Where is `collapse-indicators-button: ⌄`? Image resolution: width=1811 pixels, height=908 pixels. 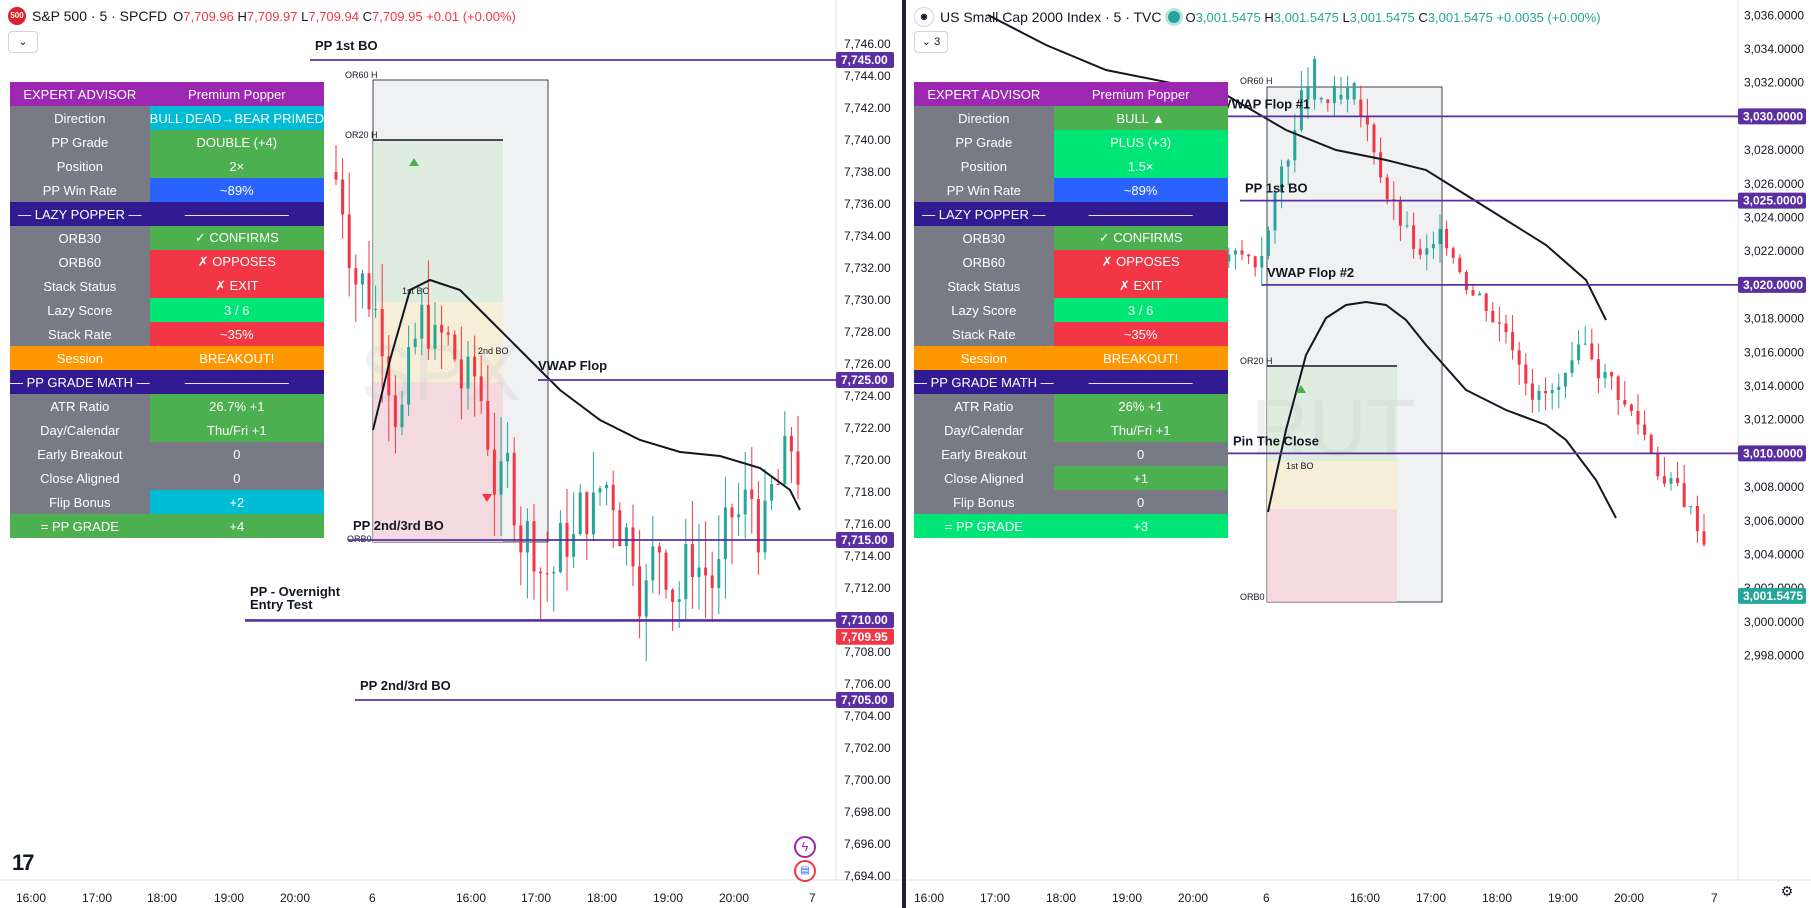
collapse-indicators-button: ⌄ is located at coordinates (23, 42).